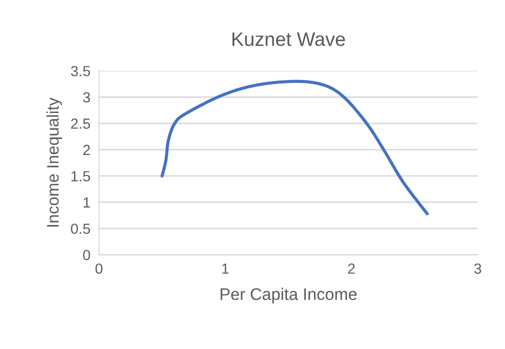 The image size is (505, 349). Describe the element at coordinates (86, 255) in the screenshot. I see `y-tick-label: 0` at that location.